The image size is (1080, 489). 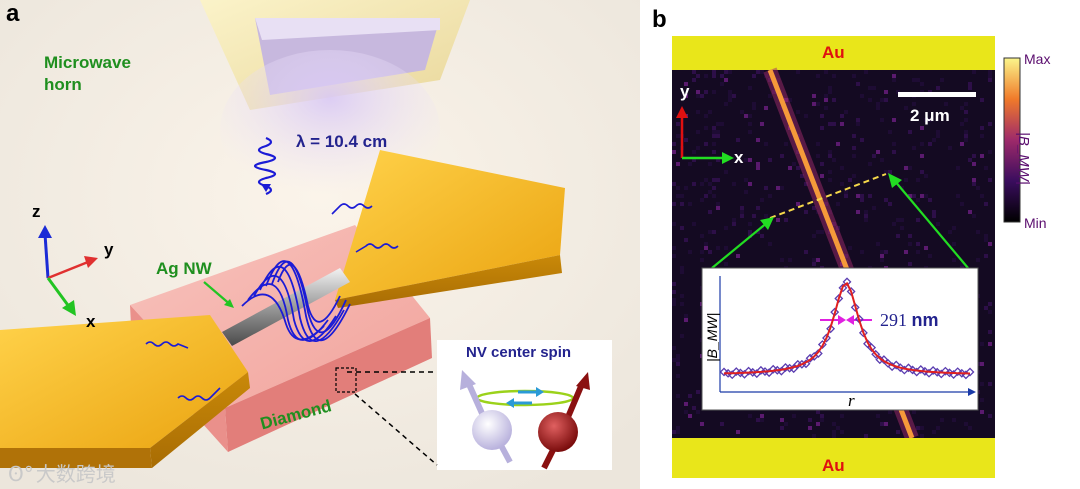 I want to click on y-axis-label-a: y, so click(x=109, y=249).